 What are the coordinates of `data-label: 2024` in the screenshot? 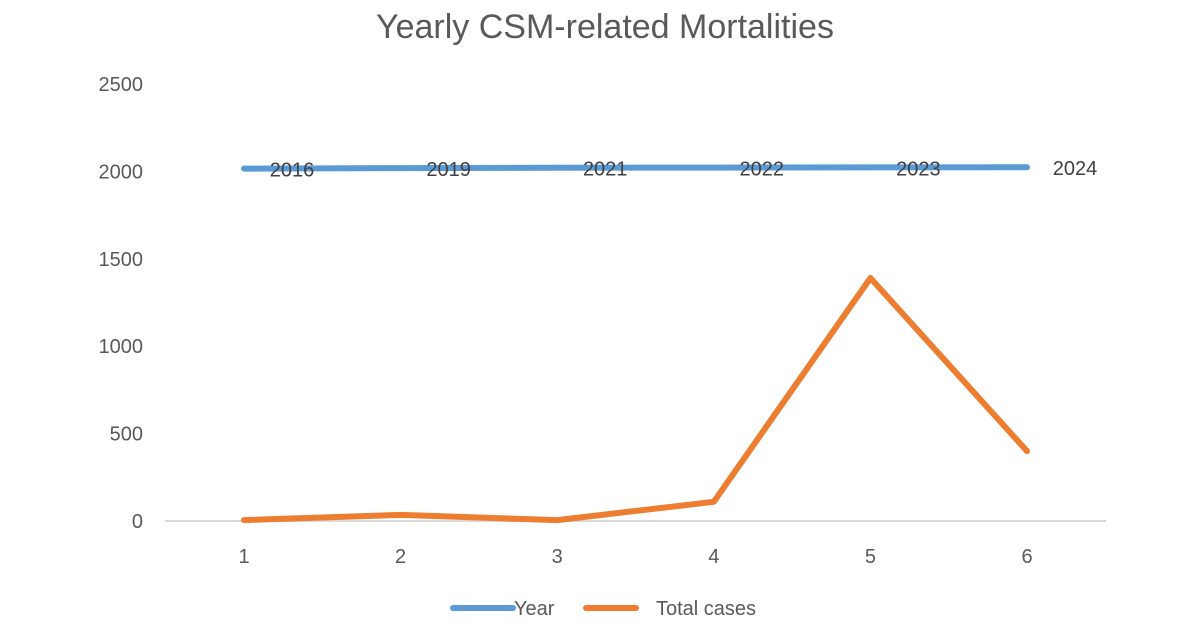 It's located at (1075, 169).